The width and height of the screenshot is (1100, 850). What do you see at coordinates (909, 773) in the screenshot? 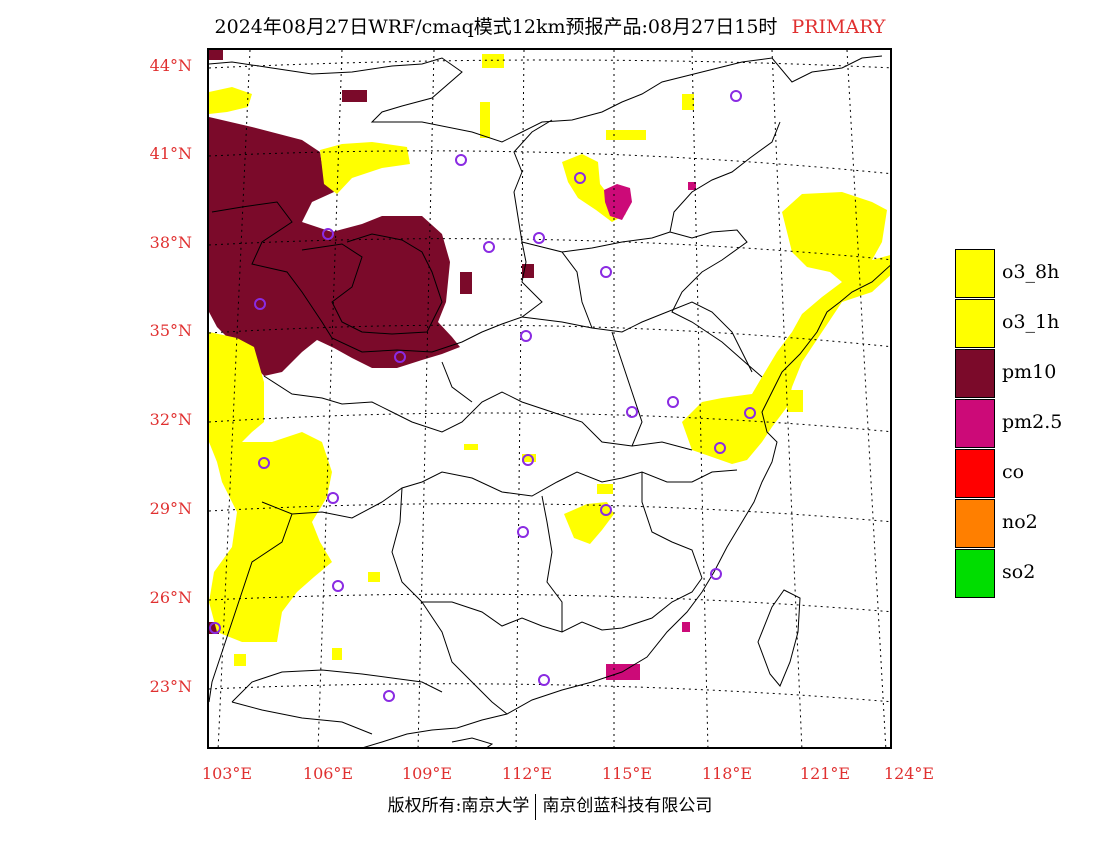
I see `lon-label-124: 124°E` at bounding box center [909, 773].